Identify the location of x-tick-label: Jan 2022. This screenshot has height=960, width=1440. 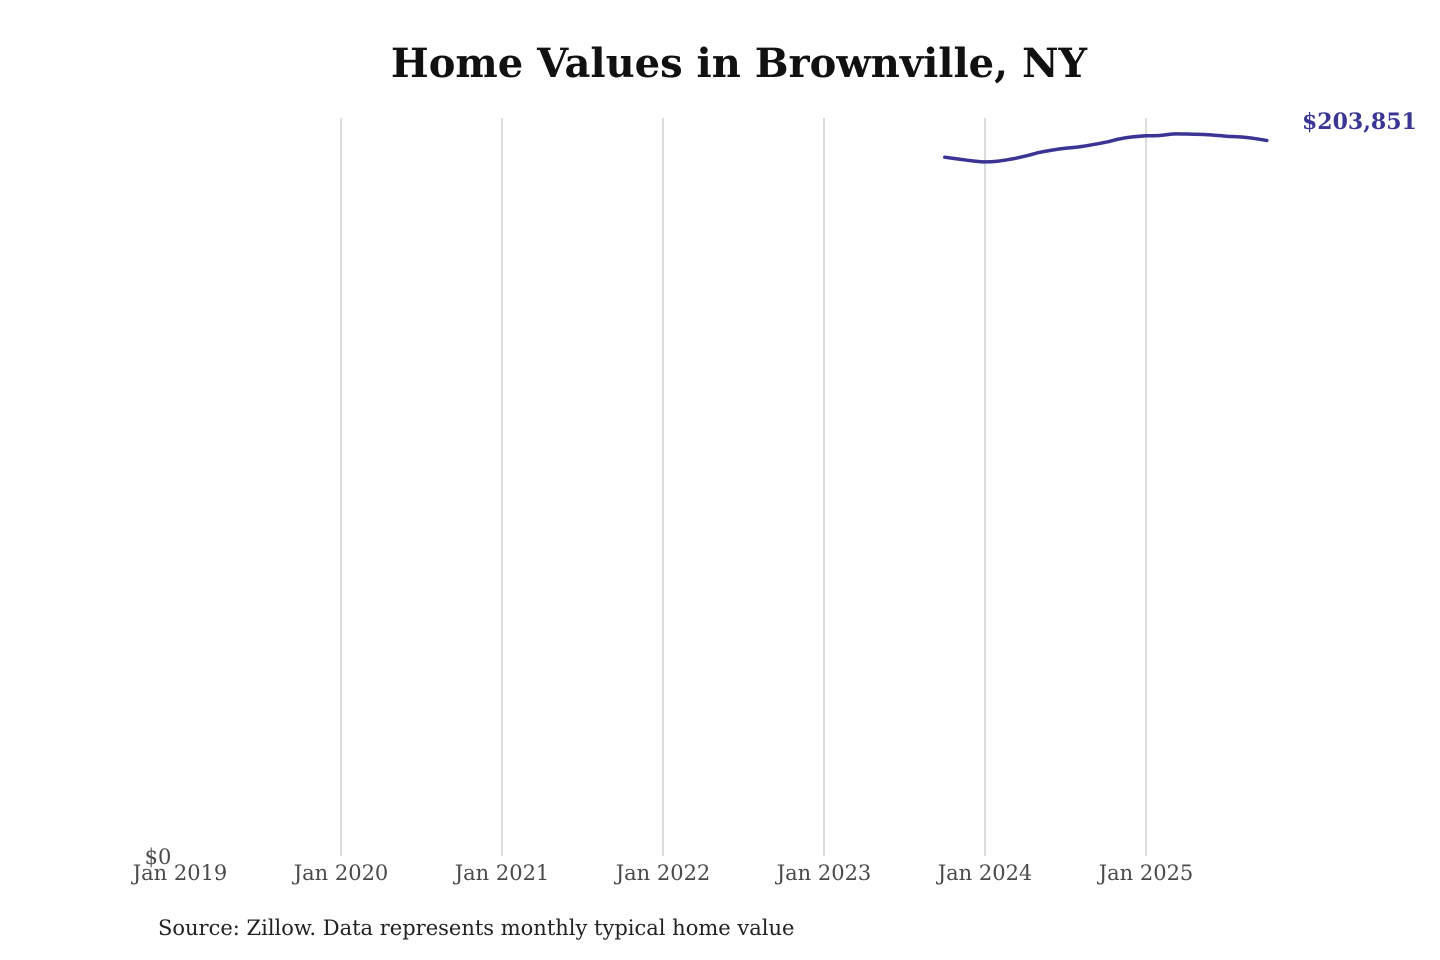
(662, 873).